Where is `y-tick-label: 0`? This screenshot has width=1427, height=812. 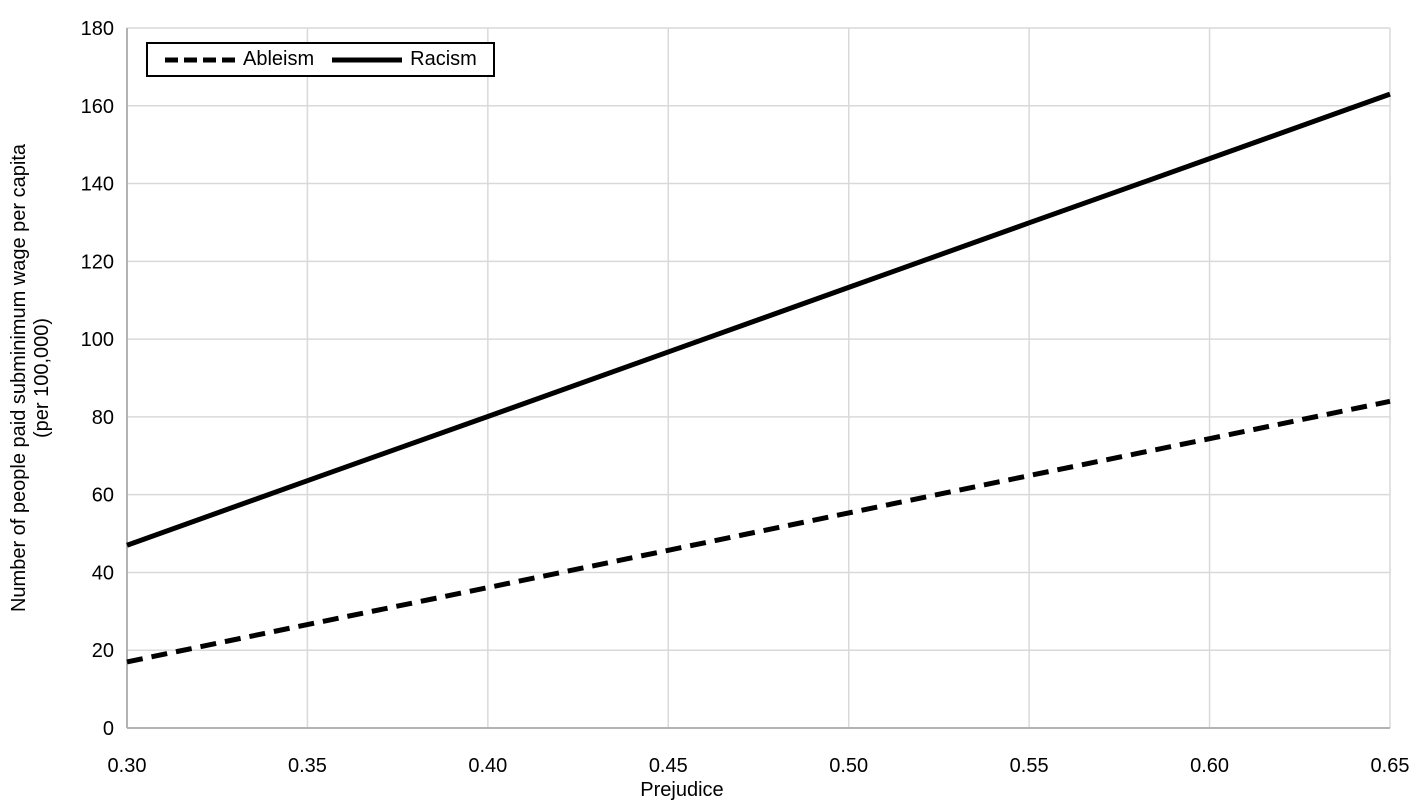 y-tick-label: 0 is located at coordinates (108, 729).